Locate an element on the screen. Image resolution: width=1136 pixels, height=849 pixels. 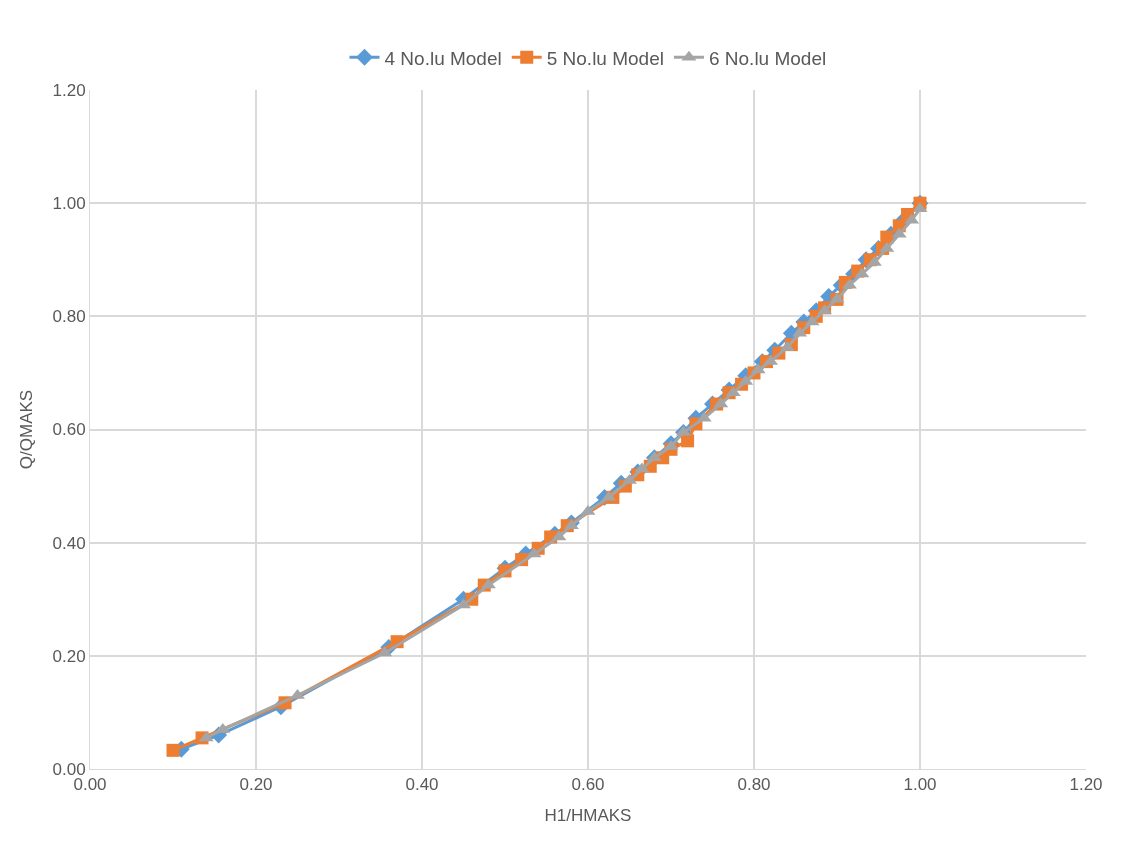
y-tick-label: 0.80 is located at coordinates (69, 317).